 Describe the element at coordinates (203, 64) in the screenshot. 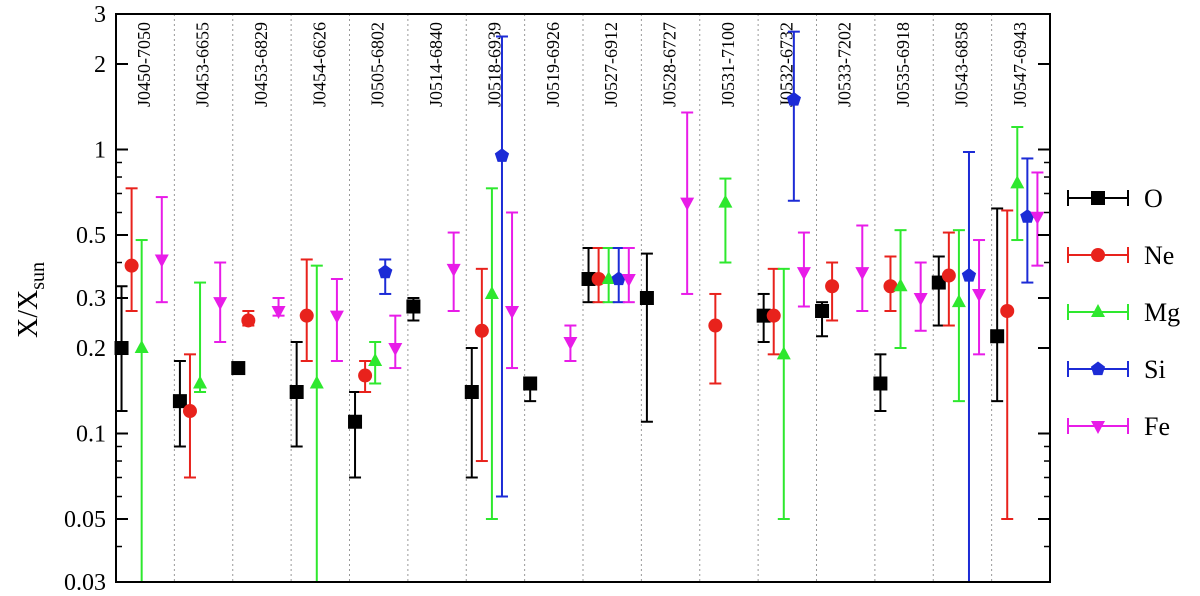

I see `object-label: J0453-6655` at that location.